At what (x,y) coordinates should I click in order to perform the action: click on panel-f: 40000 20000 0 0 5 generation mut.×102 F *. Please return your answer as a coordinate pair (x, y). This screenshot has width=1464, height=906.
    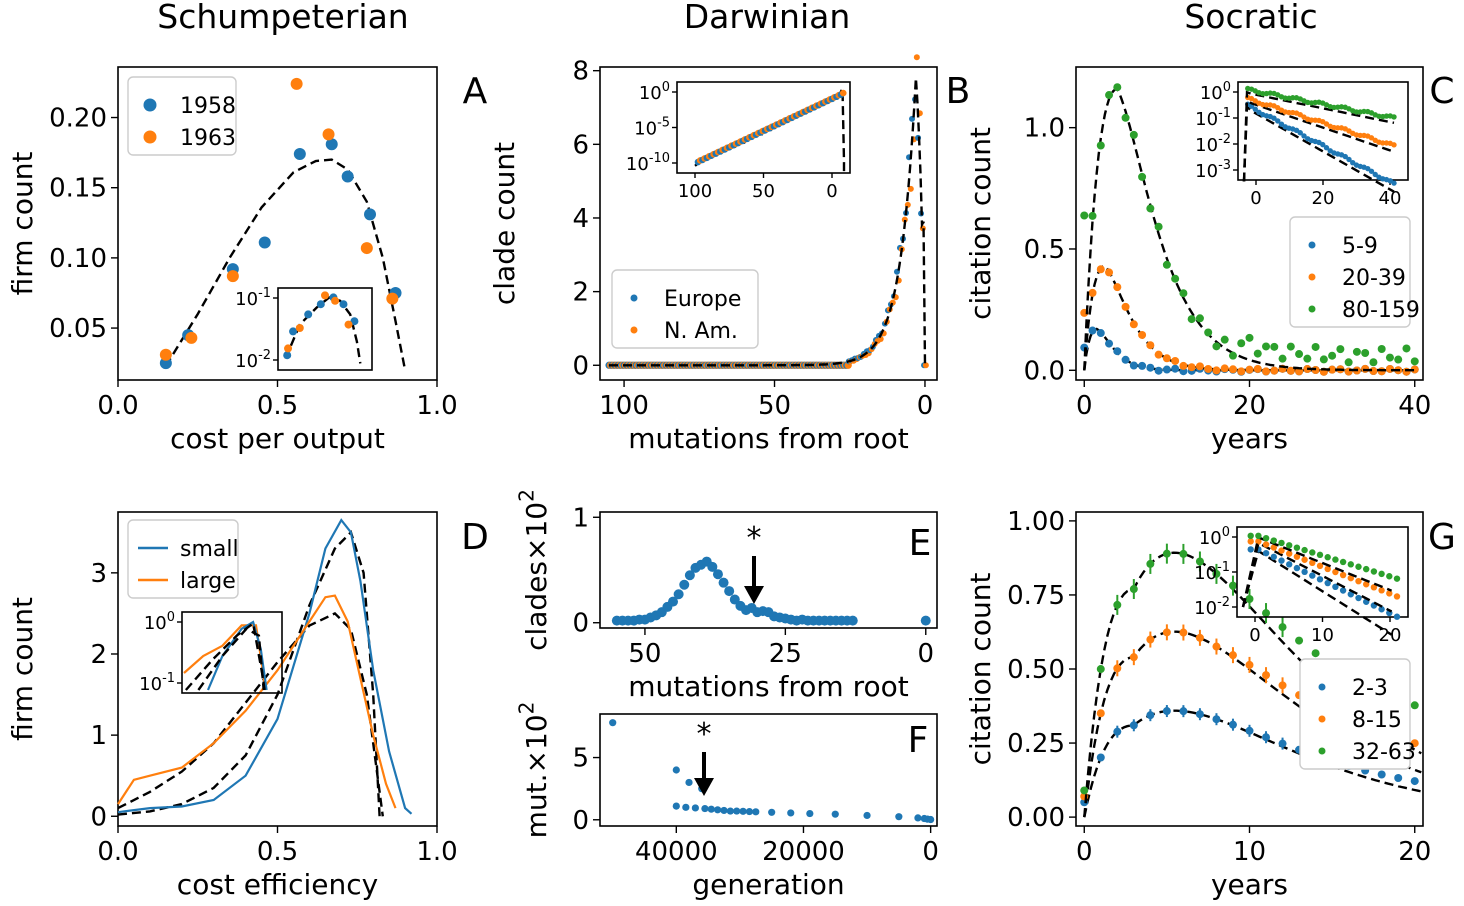
    Looking at the image, I should click on (726, 801).